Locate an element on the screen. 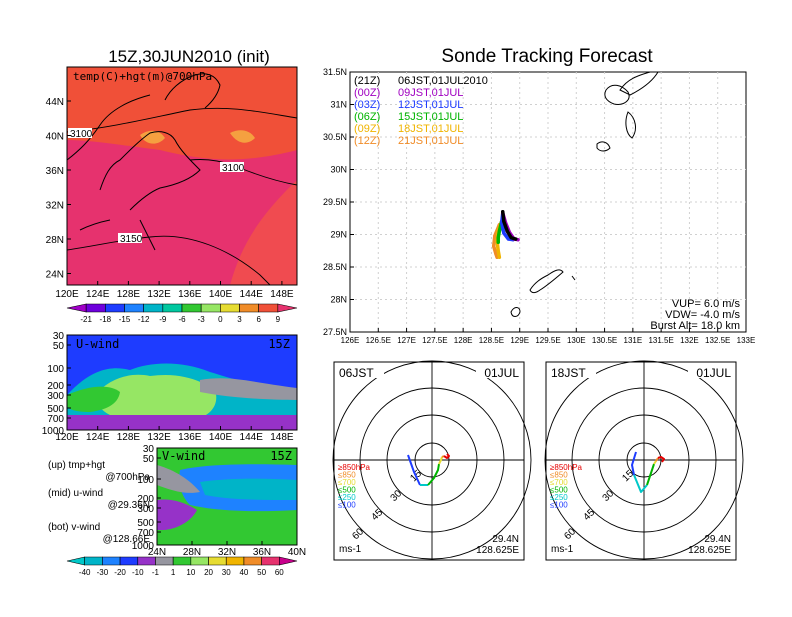 Image resolution: width=792 pixels, height=617 pixels. temp-colorbar-tick: -15 is located at coordinates (125, 319).